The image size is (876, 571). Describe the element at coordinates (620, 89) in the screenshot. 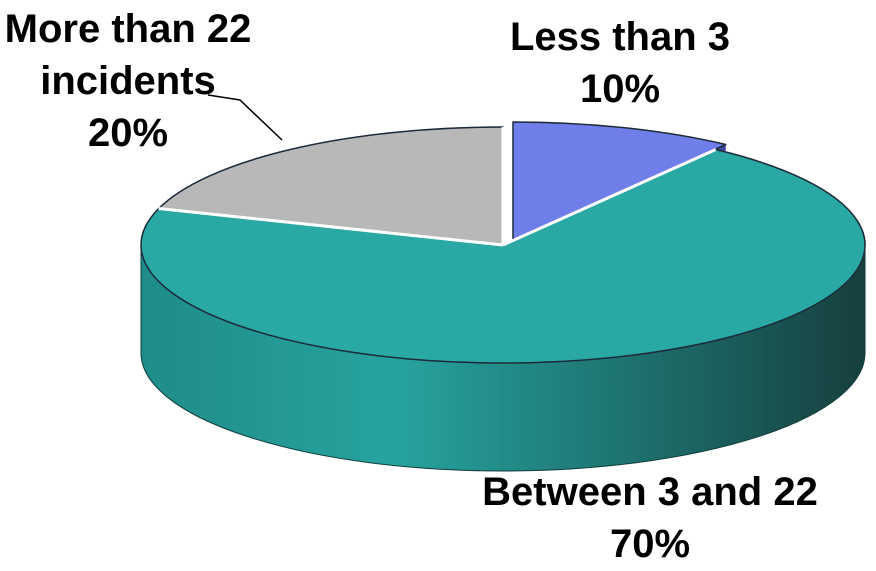

I see `data-label-value: 10%` at that location.